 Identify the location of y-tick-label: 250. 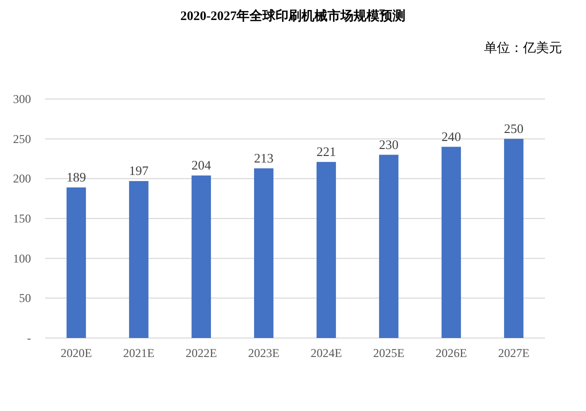
(22, 139).